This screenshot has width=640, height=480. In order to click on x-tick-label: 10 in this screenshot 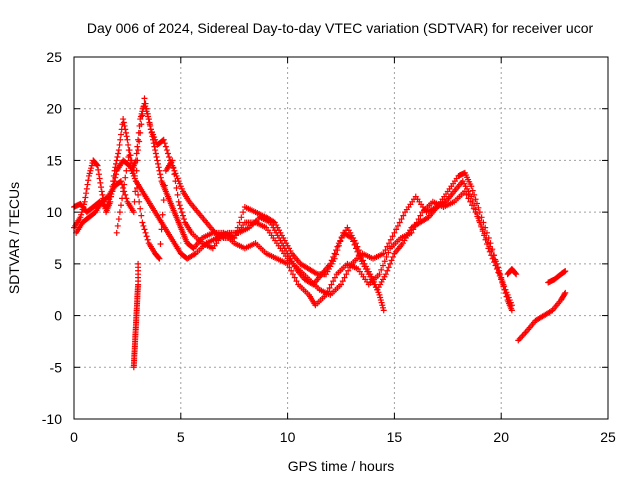, I will do `click(288, 437)`.